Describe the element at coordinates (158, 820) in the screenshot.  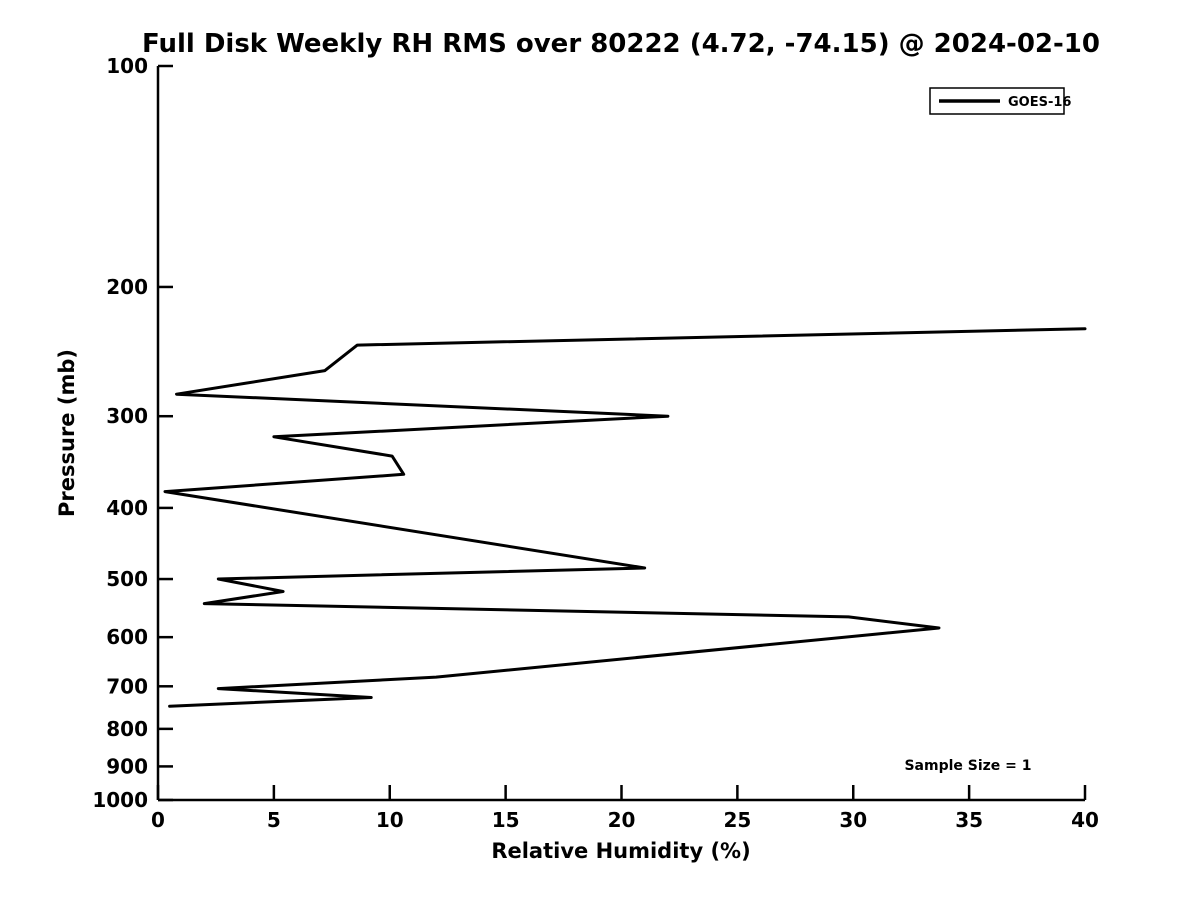
I see `x-tick-label: 0` at that location.